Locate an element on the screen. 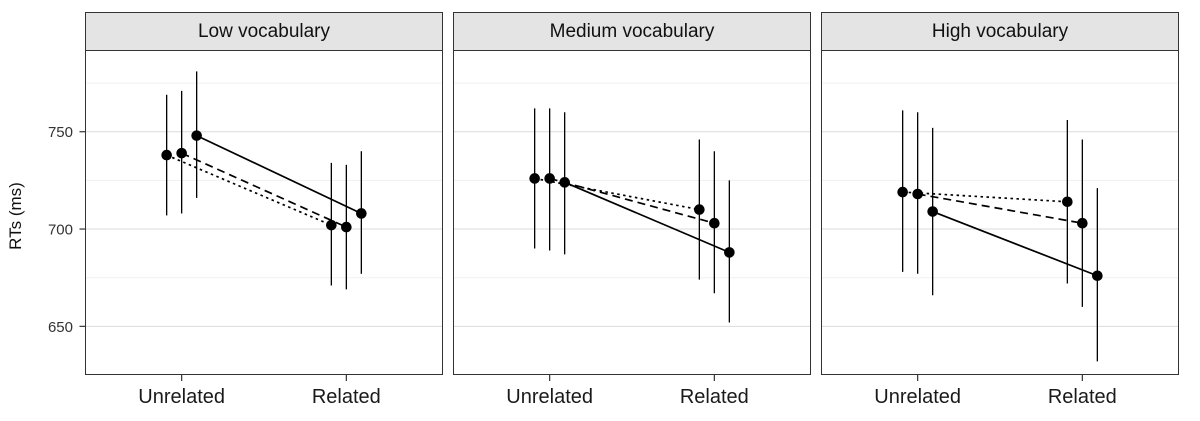  axis-spacer is located at coordinates (42, 31).